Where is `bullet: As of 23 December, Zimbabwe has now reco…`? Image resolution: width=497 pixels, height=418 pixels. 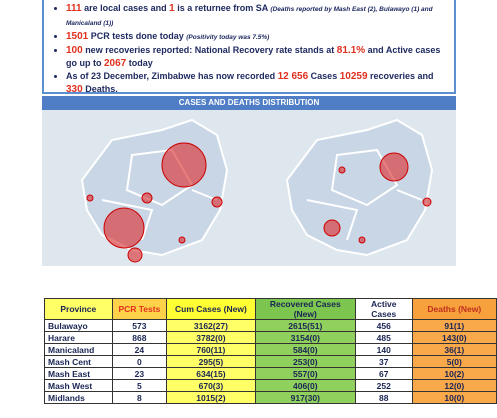
bullet: As of 23 December, Zimbabwe has now reco… is located at coordinates (257, 83).